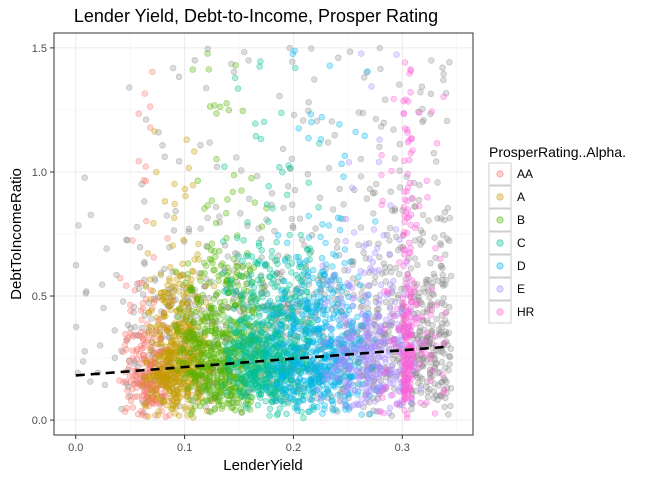 This screenshot has height=480, width=672. What do you see at coordinates (557, 152) in the screenshot?
I see `legend-title: ProsperRating..Alpha.` at bounding box center [557, 152].